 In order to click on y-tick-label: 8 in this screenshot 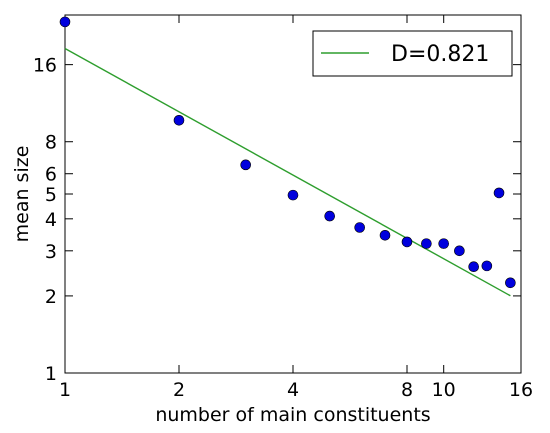, I will do `click(51, 143)`.